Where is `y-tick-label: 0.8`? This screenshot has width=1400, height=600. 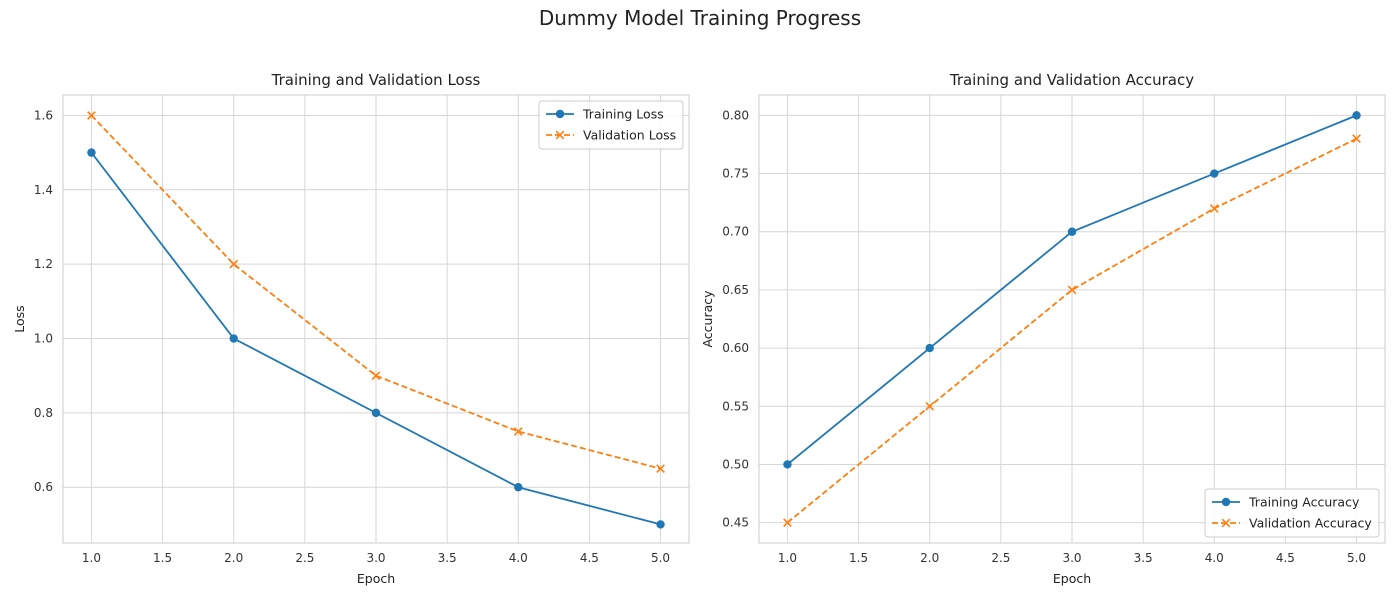 y-tick-label: 0.8 is located at coordinates (43, 413).